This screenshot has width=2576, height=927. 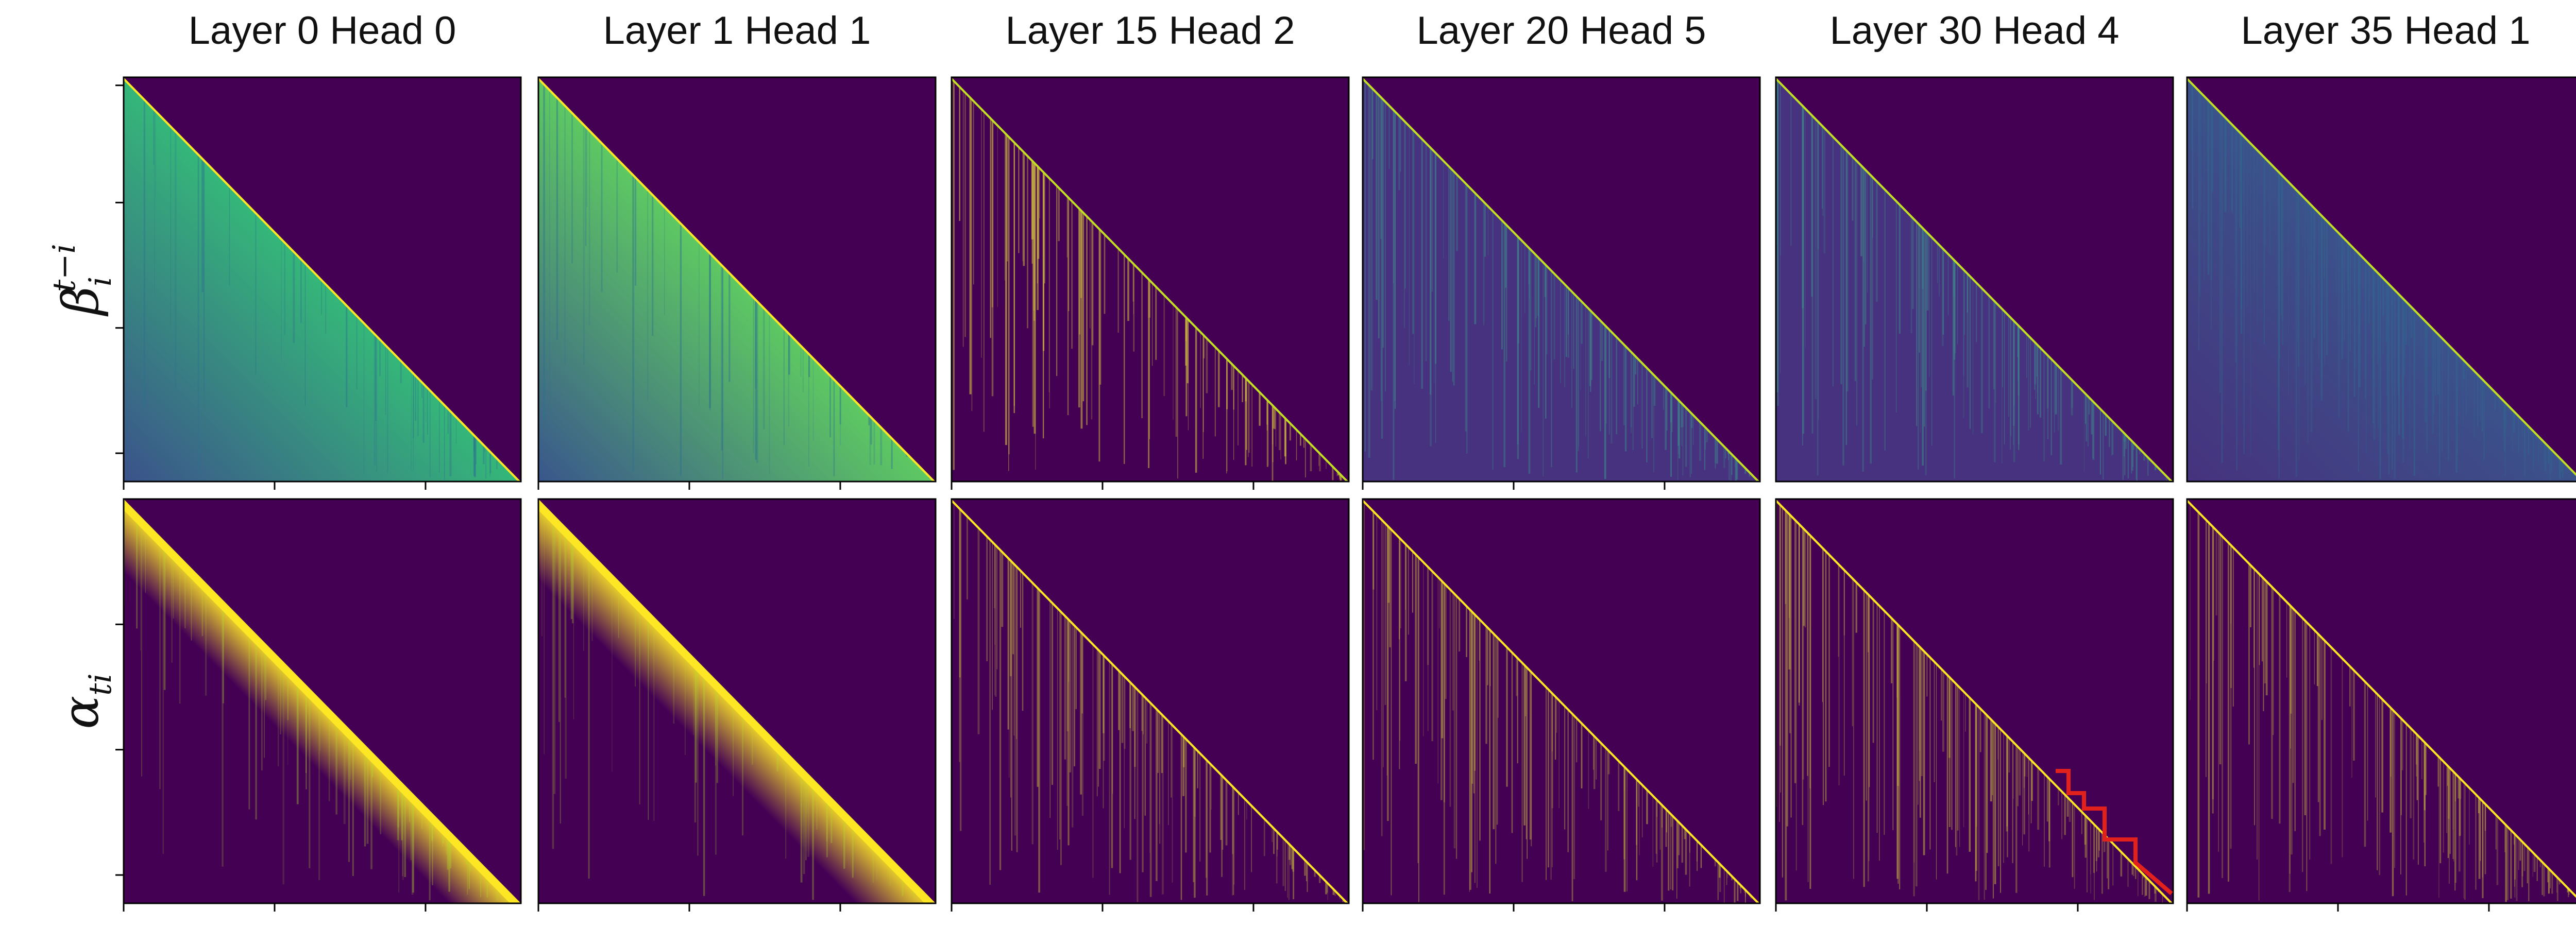 I want to click on panel-title: Layer 1 Head 1, so click(x=737, y=31).